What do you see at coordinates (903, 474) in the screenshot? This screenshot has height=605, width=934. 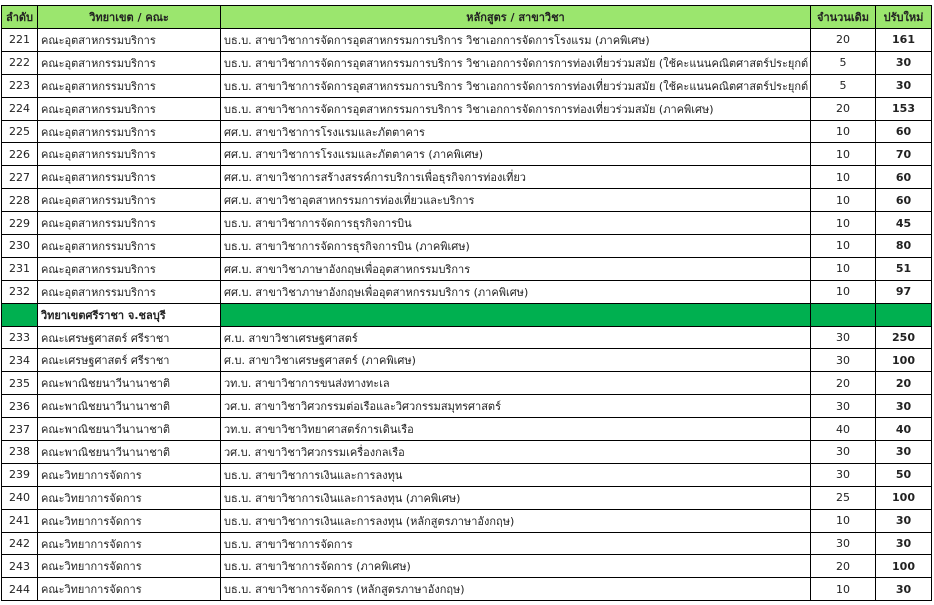 I see `new-count-cell: 50` at bounding box center [903, 474].